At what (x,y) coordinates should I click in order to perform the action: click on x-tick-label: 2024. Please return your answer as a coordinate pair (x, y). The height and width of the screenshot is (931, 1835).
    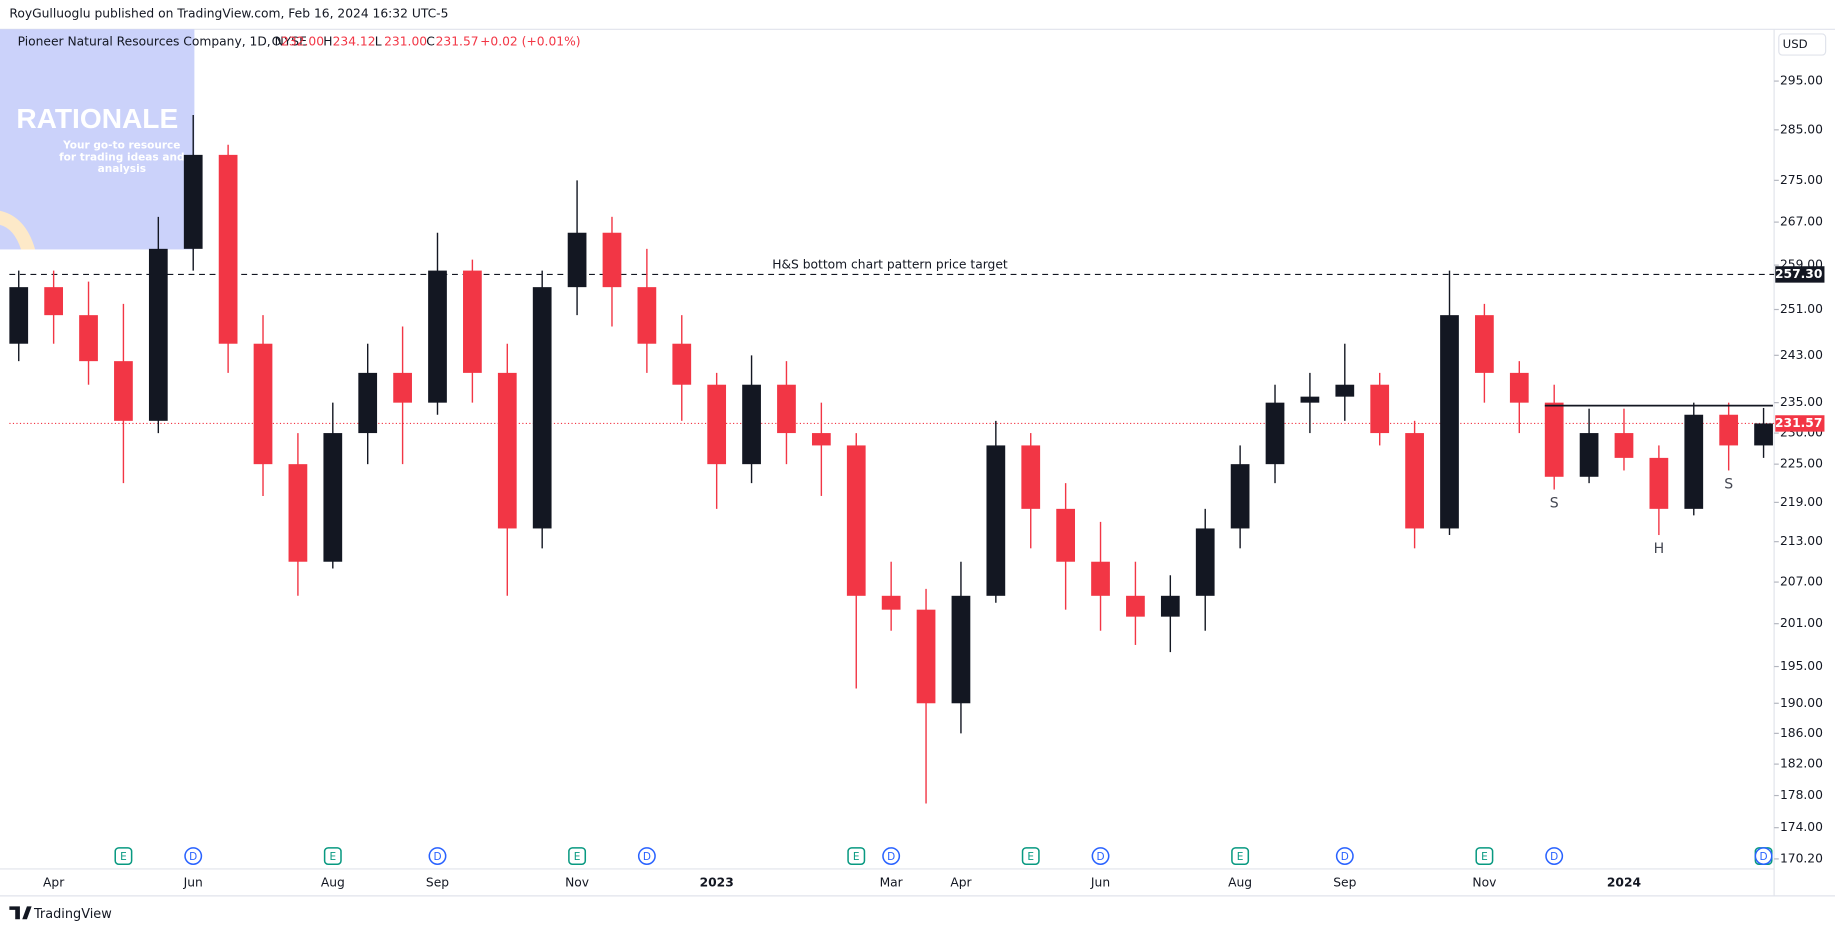
    Looking at the image, I should click on (1624, 882).